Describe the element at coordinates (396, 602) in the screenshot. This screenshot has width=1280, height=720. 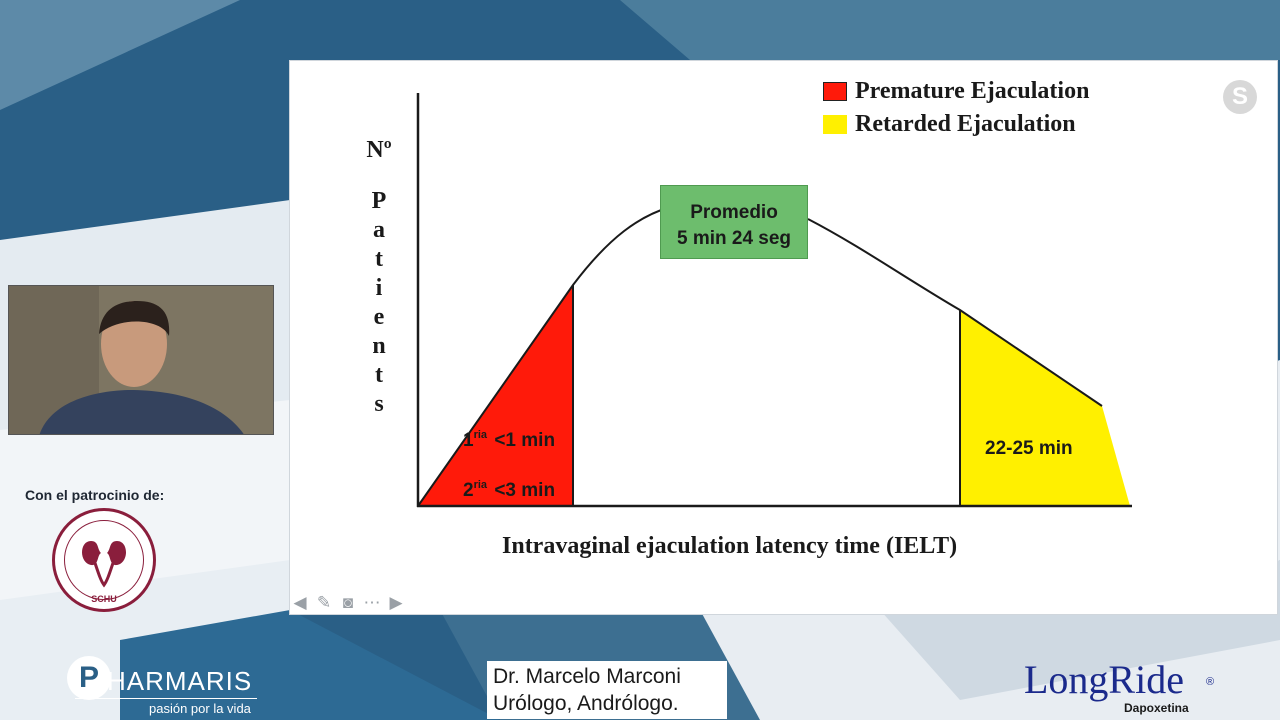
I see `arrow-right-icon: ▶` at that location.